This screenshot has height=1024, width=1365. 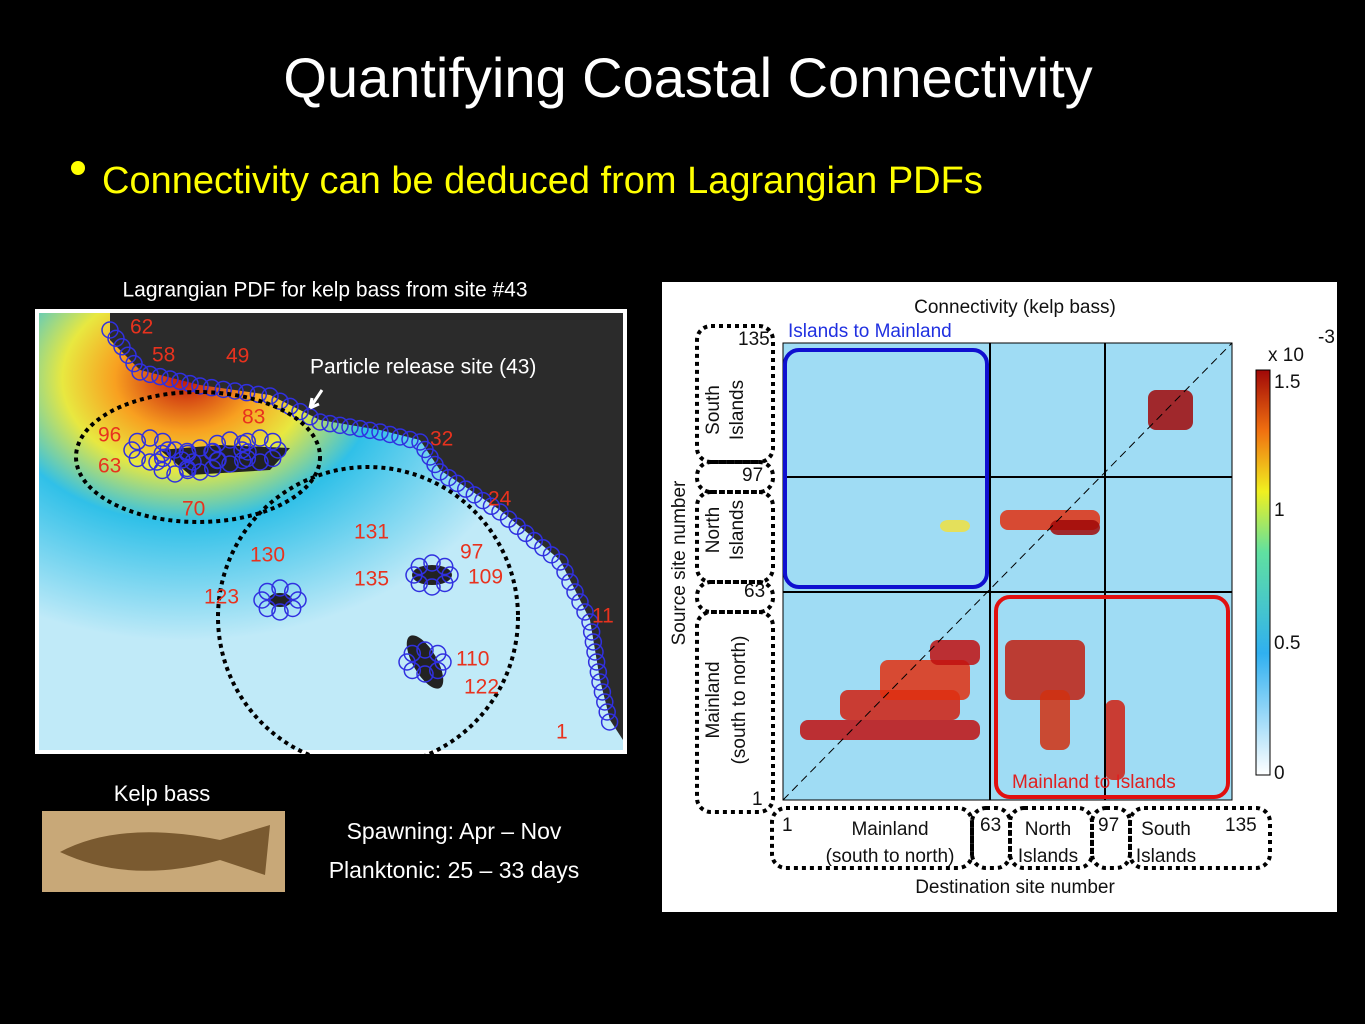 I want to click on site-label: 63, so click(x=109, y=466).